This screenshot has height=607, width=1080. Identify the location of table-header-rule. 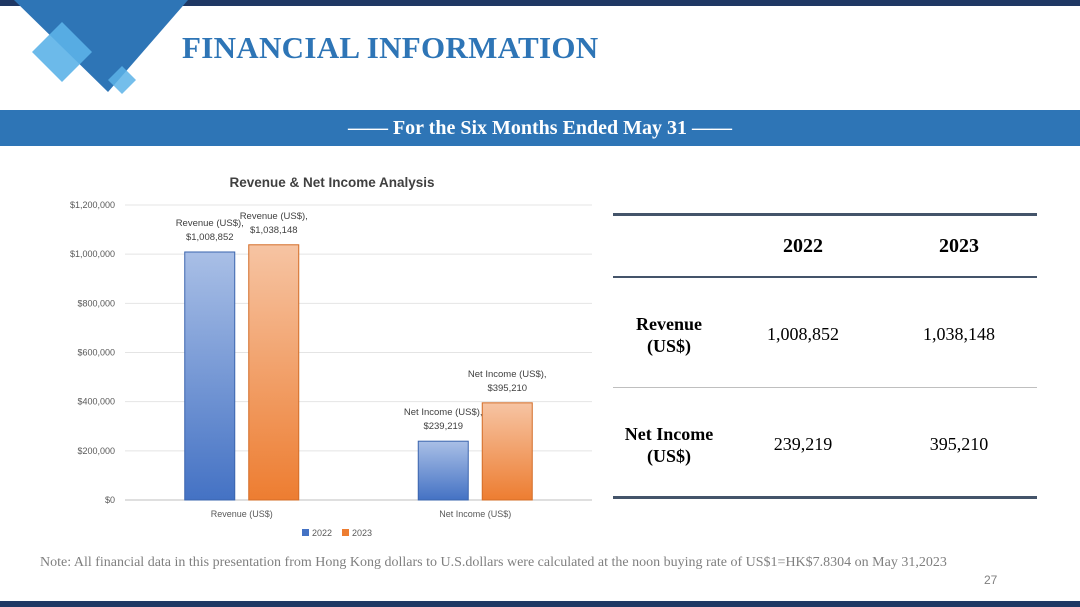
(825, 277).